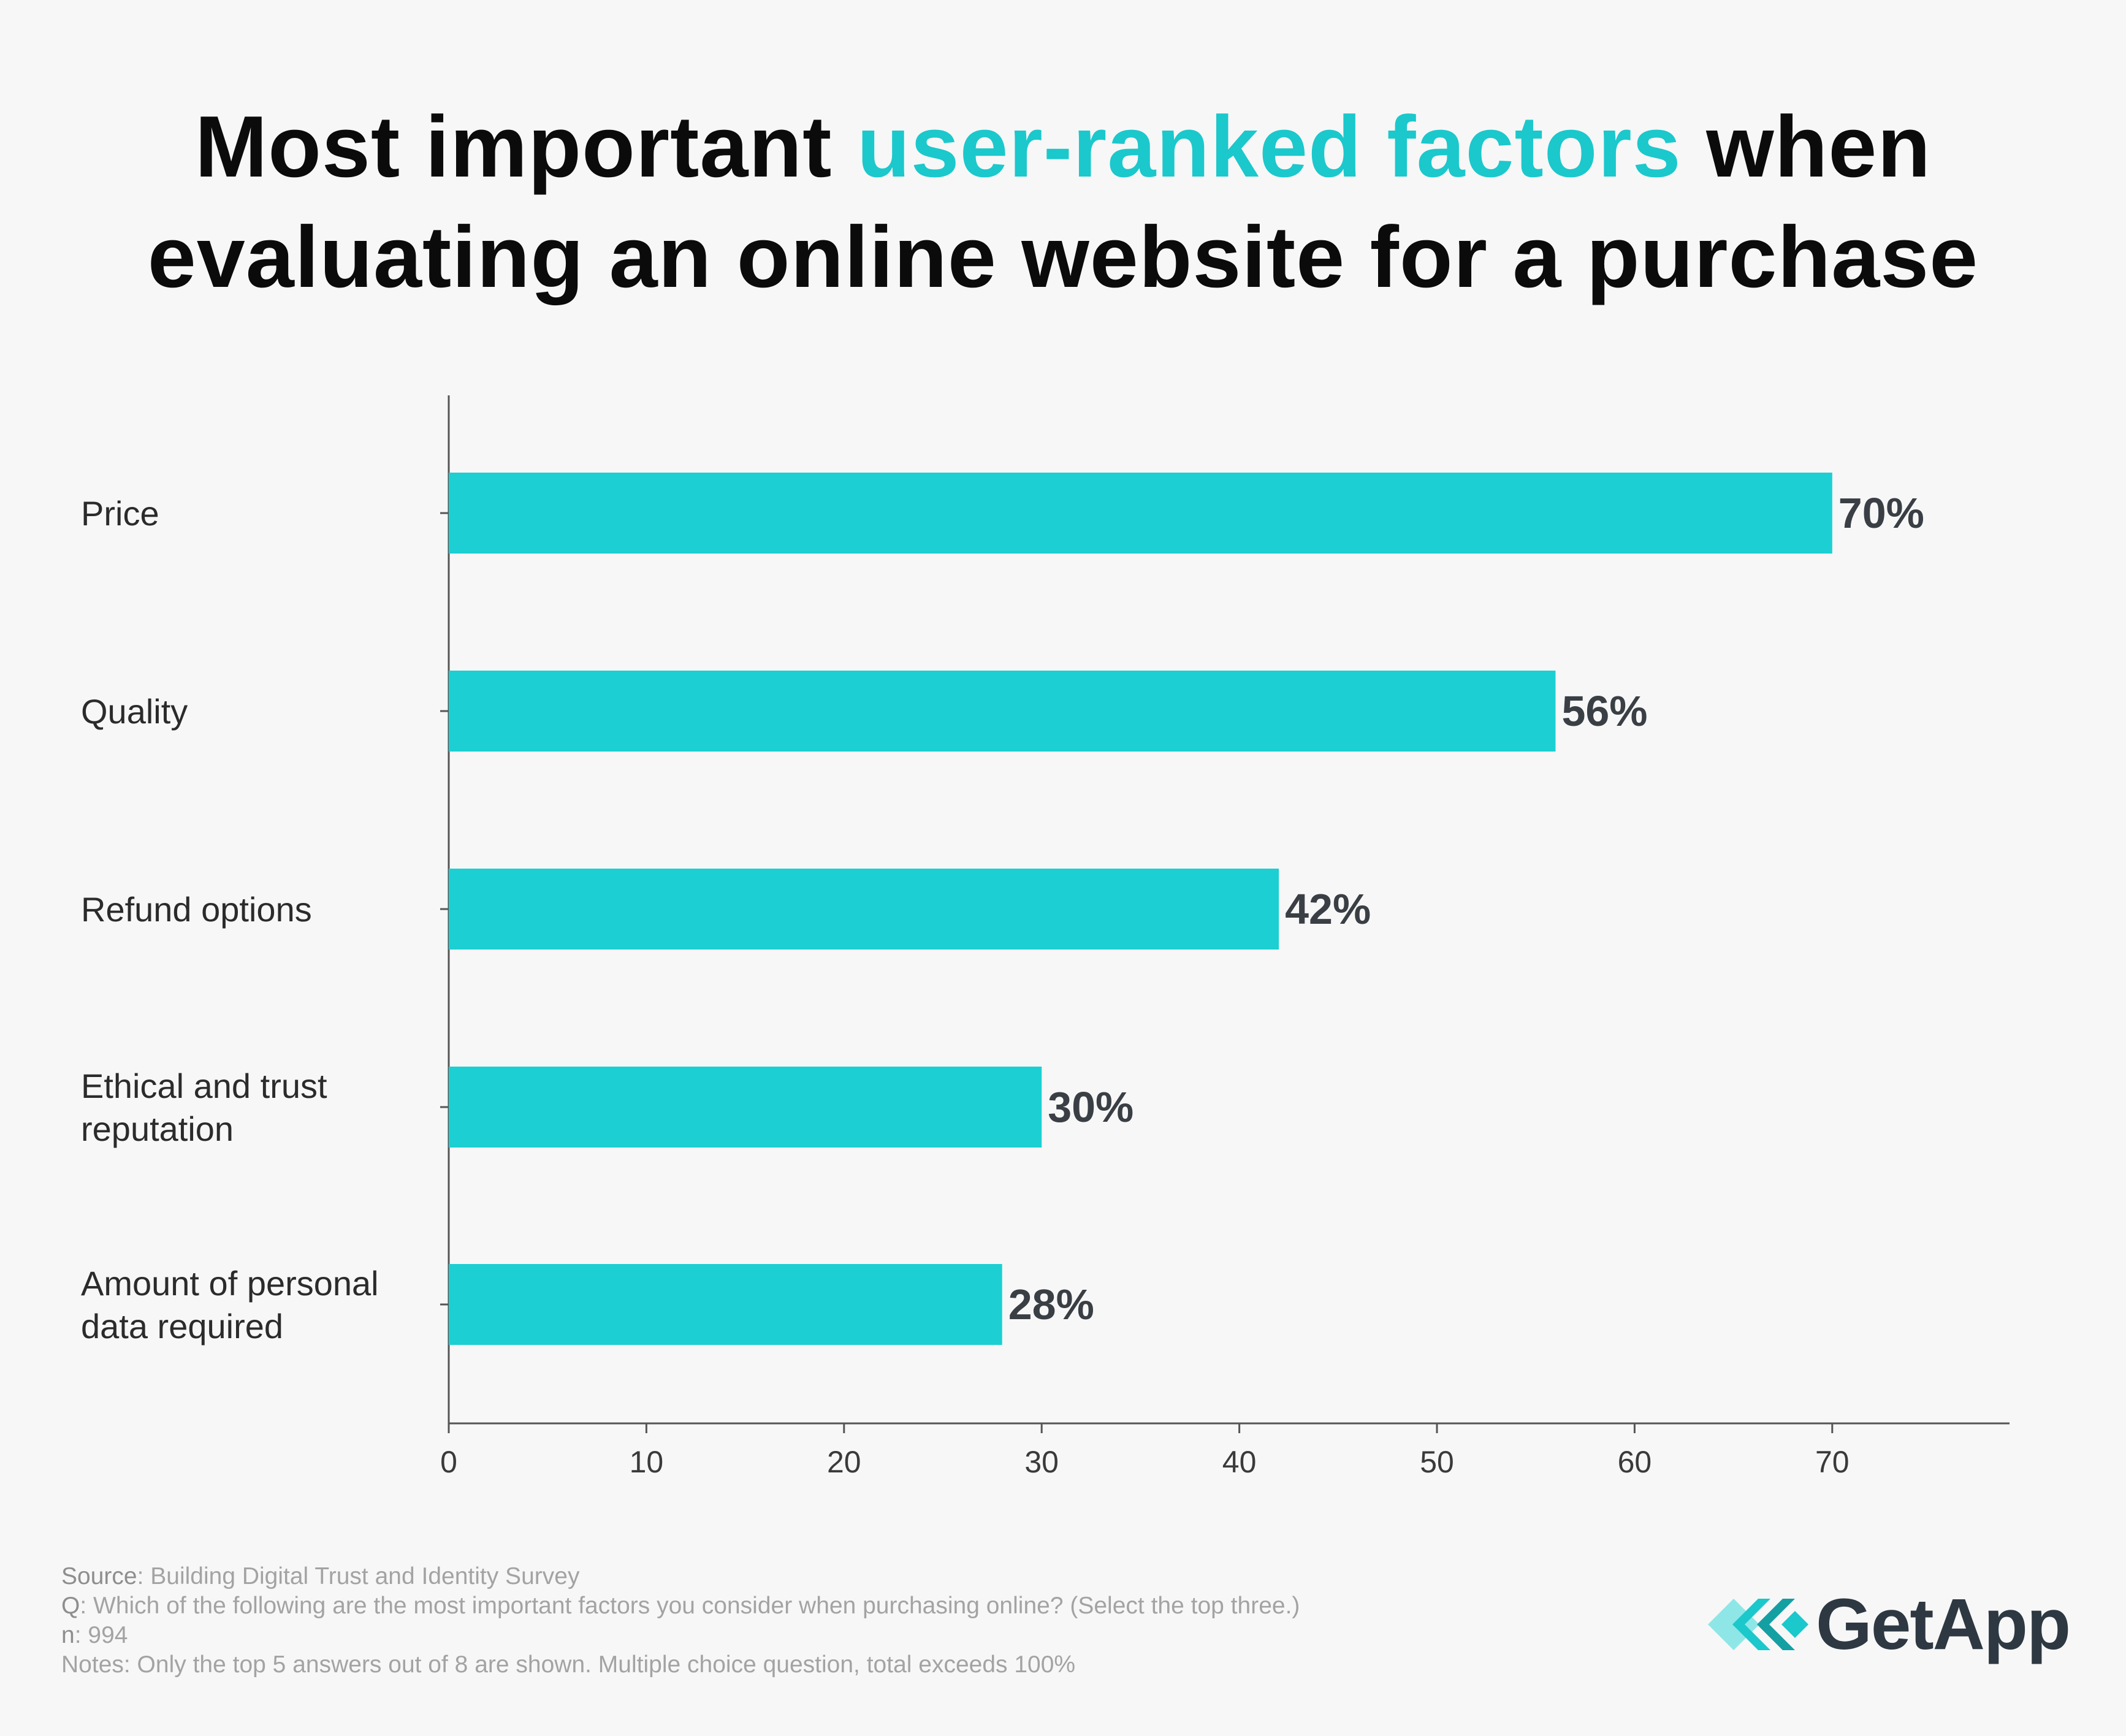 The height and width of the screenshot is (1736, 2126). Describe the element at coordinates (525, 147) in the screenshot. I see `title-part-1: Most important` at that location.